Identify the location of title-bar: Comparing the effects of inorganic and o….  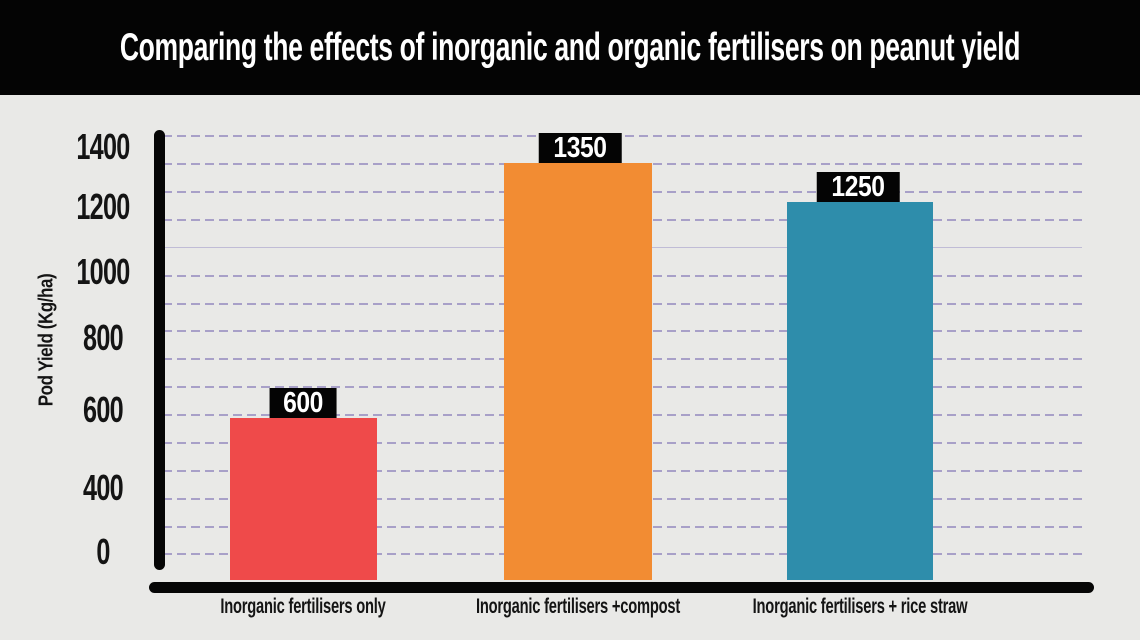
(570, 47).